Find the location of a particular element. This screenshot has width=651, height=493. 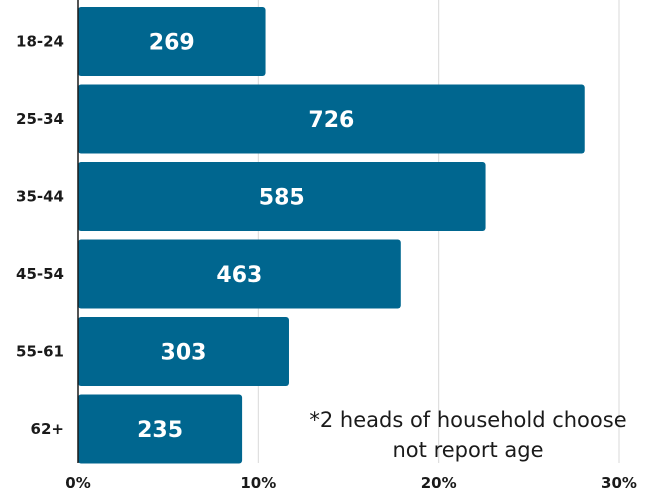

category-label-45-54: 45-54 is located at coordinates (40, 274).